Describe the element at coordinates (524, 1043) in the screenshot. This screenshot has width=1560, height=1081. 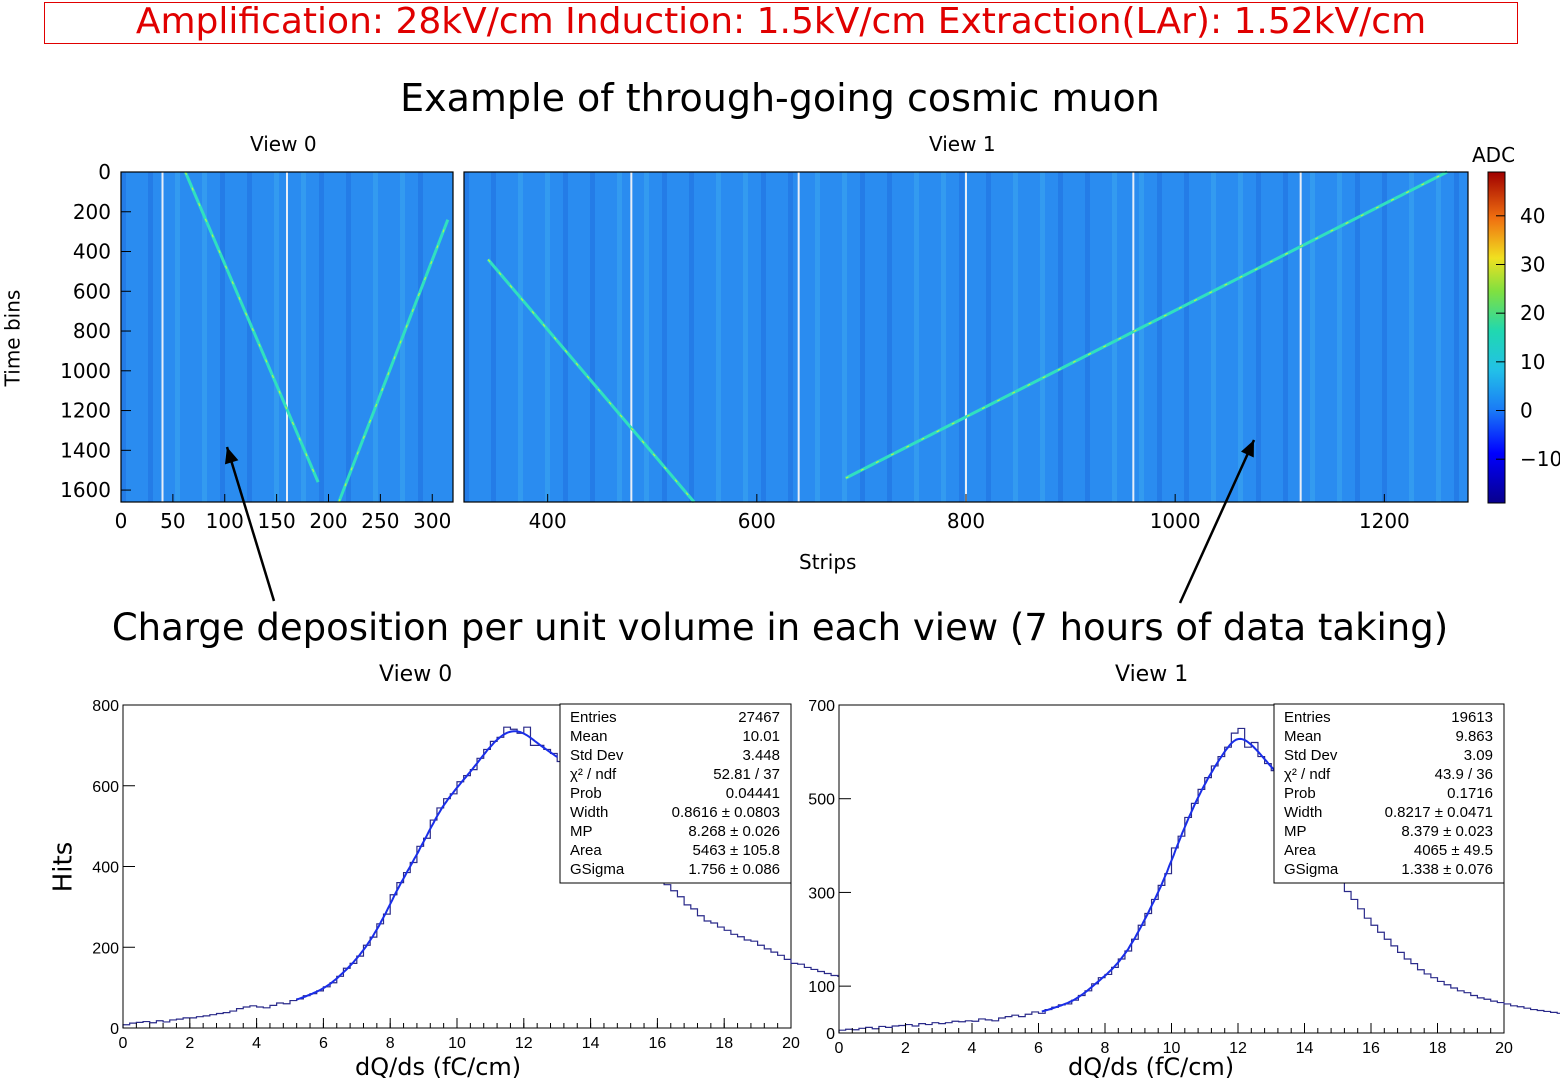
I see `hist-x-tick-label: 12` at that location.